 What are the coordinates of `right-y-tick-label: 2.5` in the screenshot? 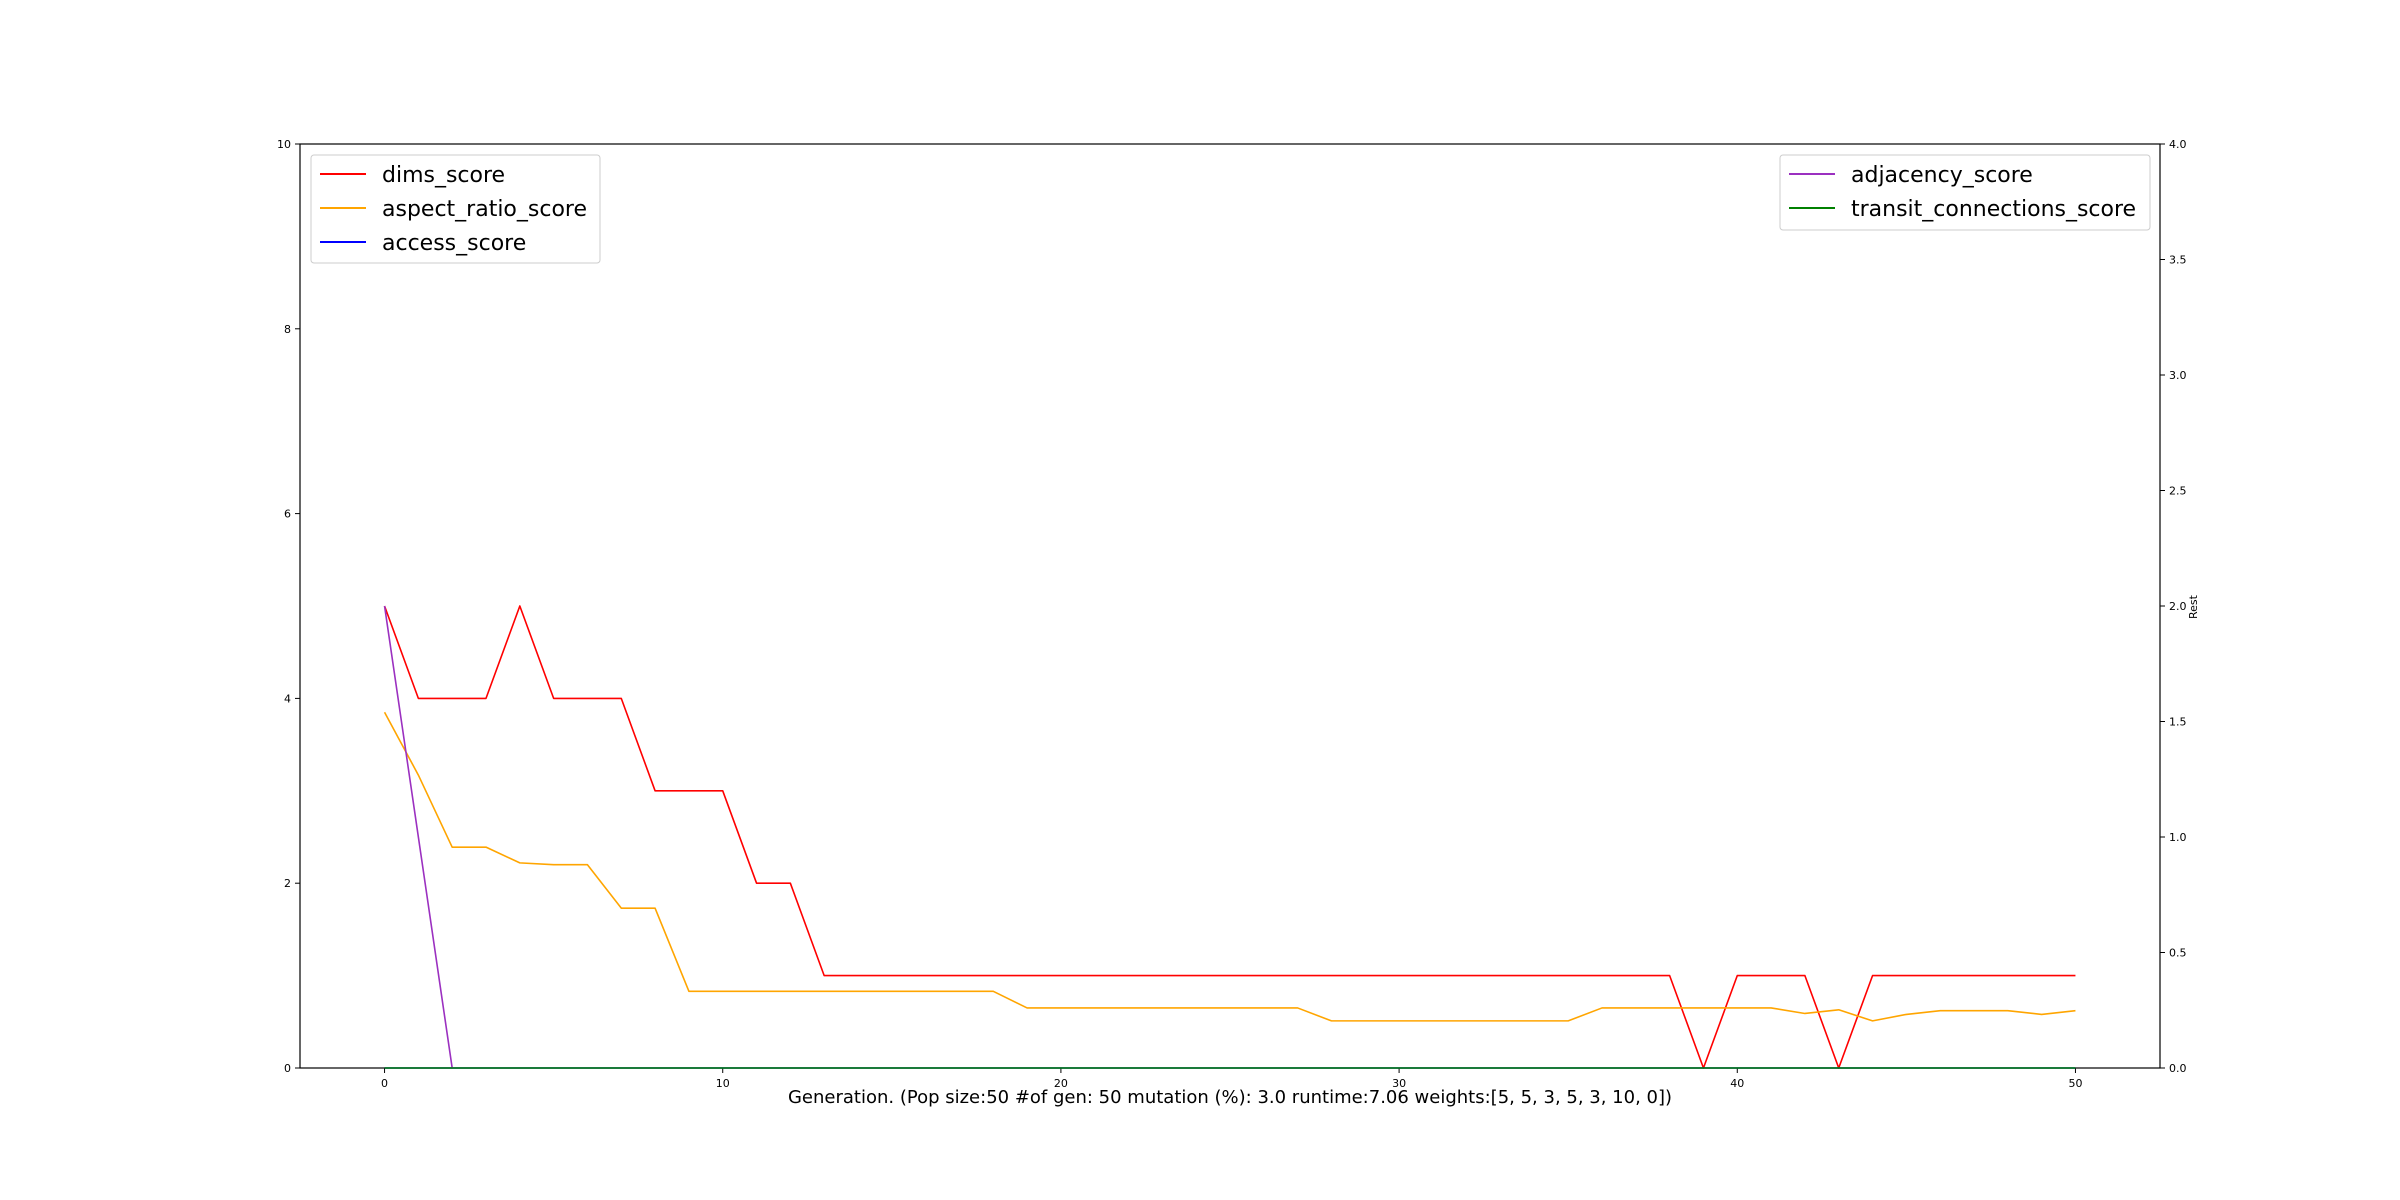 It's located at (2178, 491).